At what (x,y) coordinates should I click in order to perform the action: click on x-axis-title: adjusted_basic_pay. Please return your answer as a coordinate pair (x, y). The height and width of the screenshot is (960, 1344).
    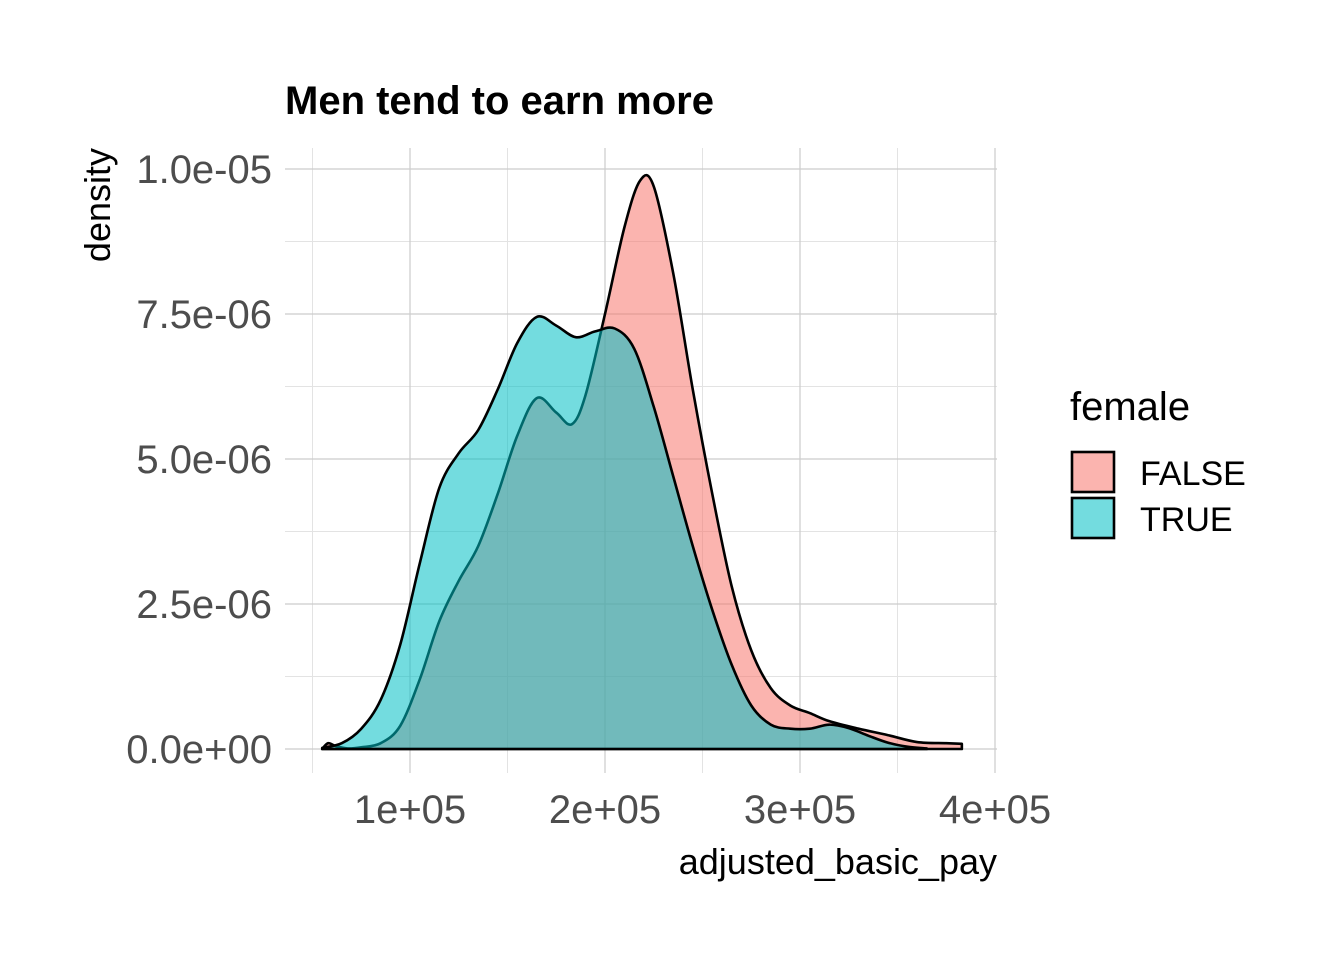
    Looking at the image, I should click on (838, 861).